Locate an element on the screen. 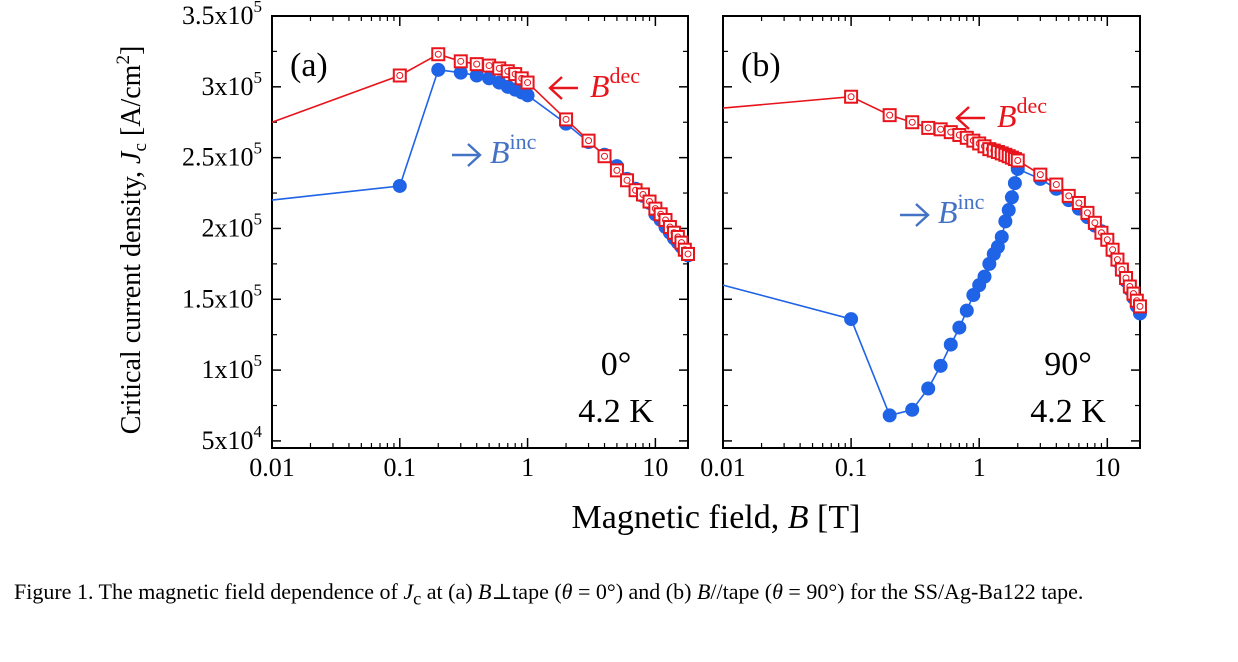 The width and height of the screenshot is (1238, 662). y-tick-mantissa: 2.5x10 is located at coordinates (218, 157).